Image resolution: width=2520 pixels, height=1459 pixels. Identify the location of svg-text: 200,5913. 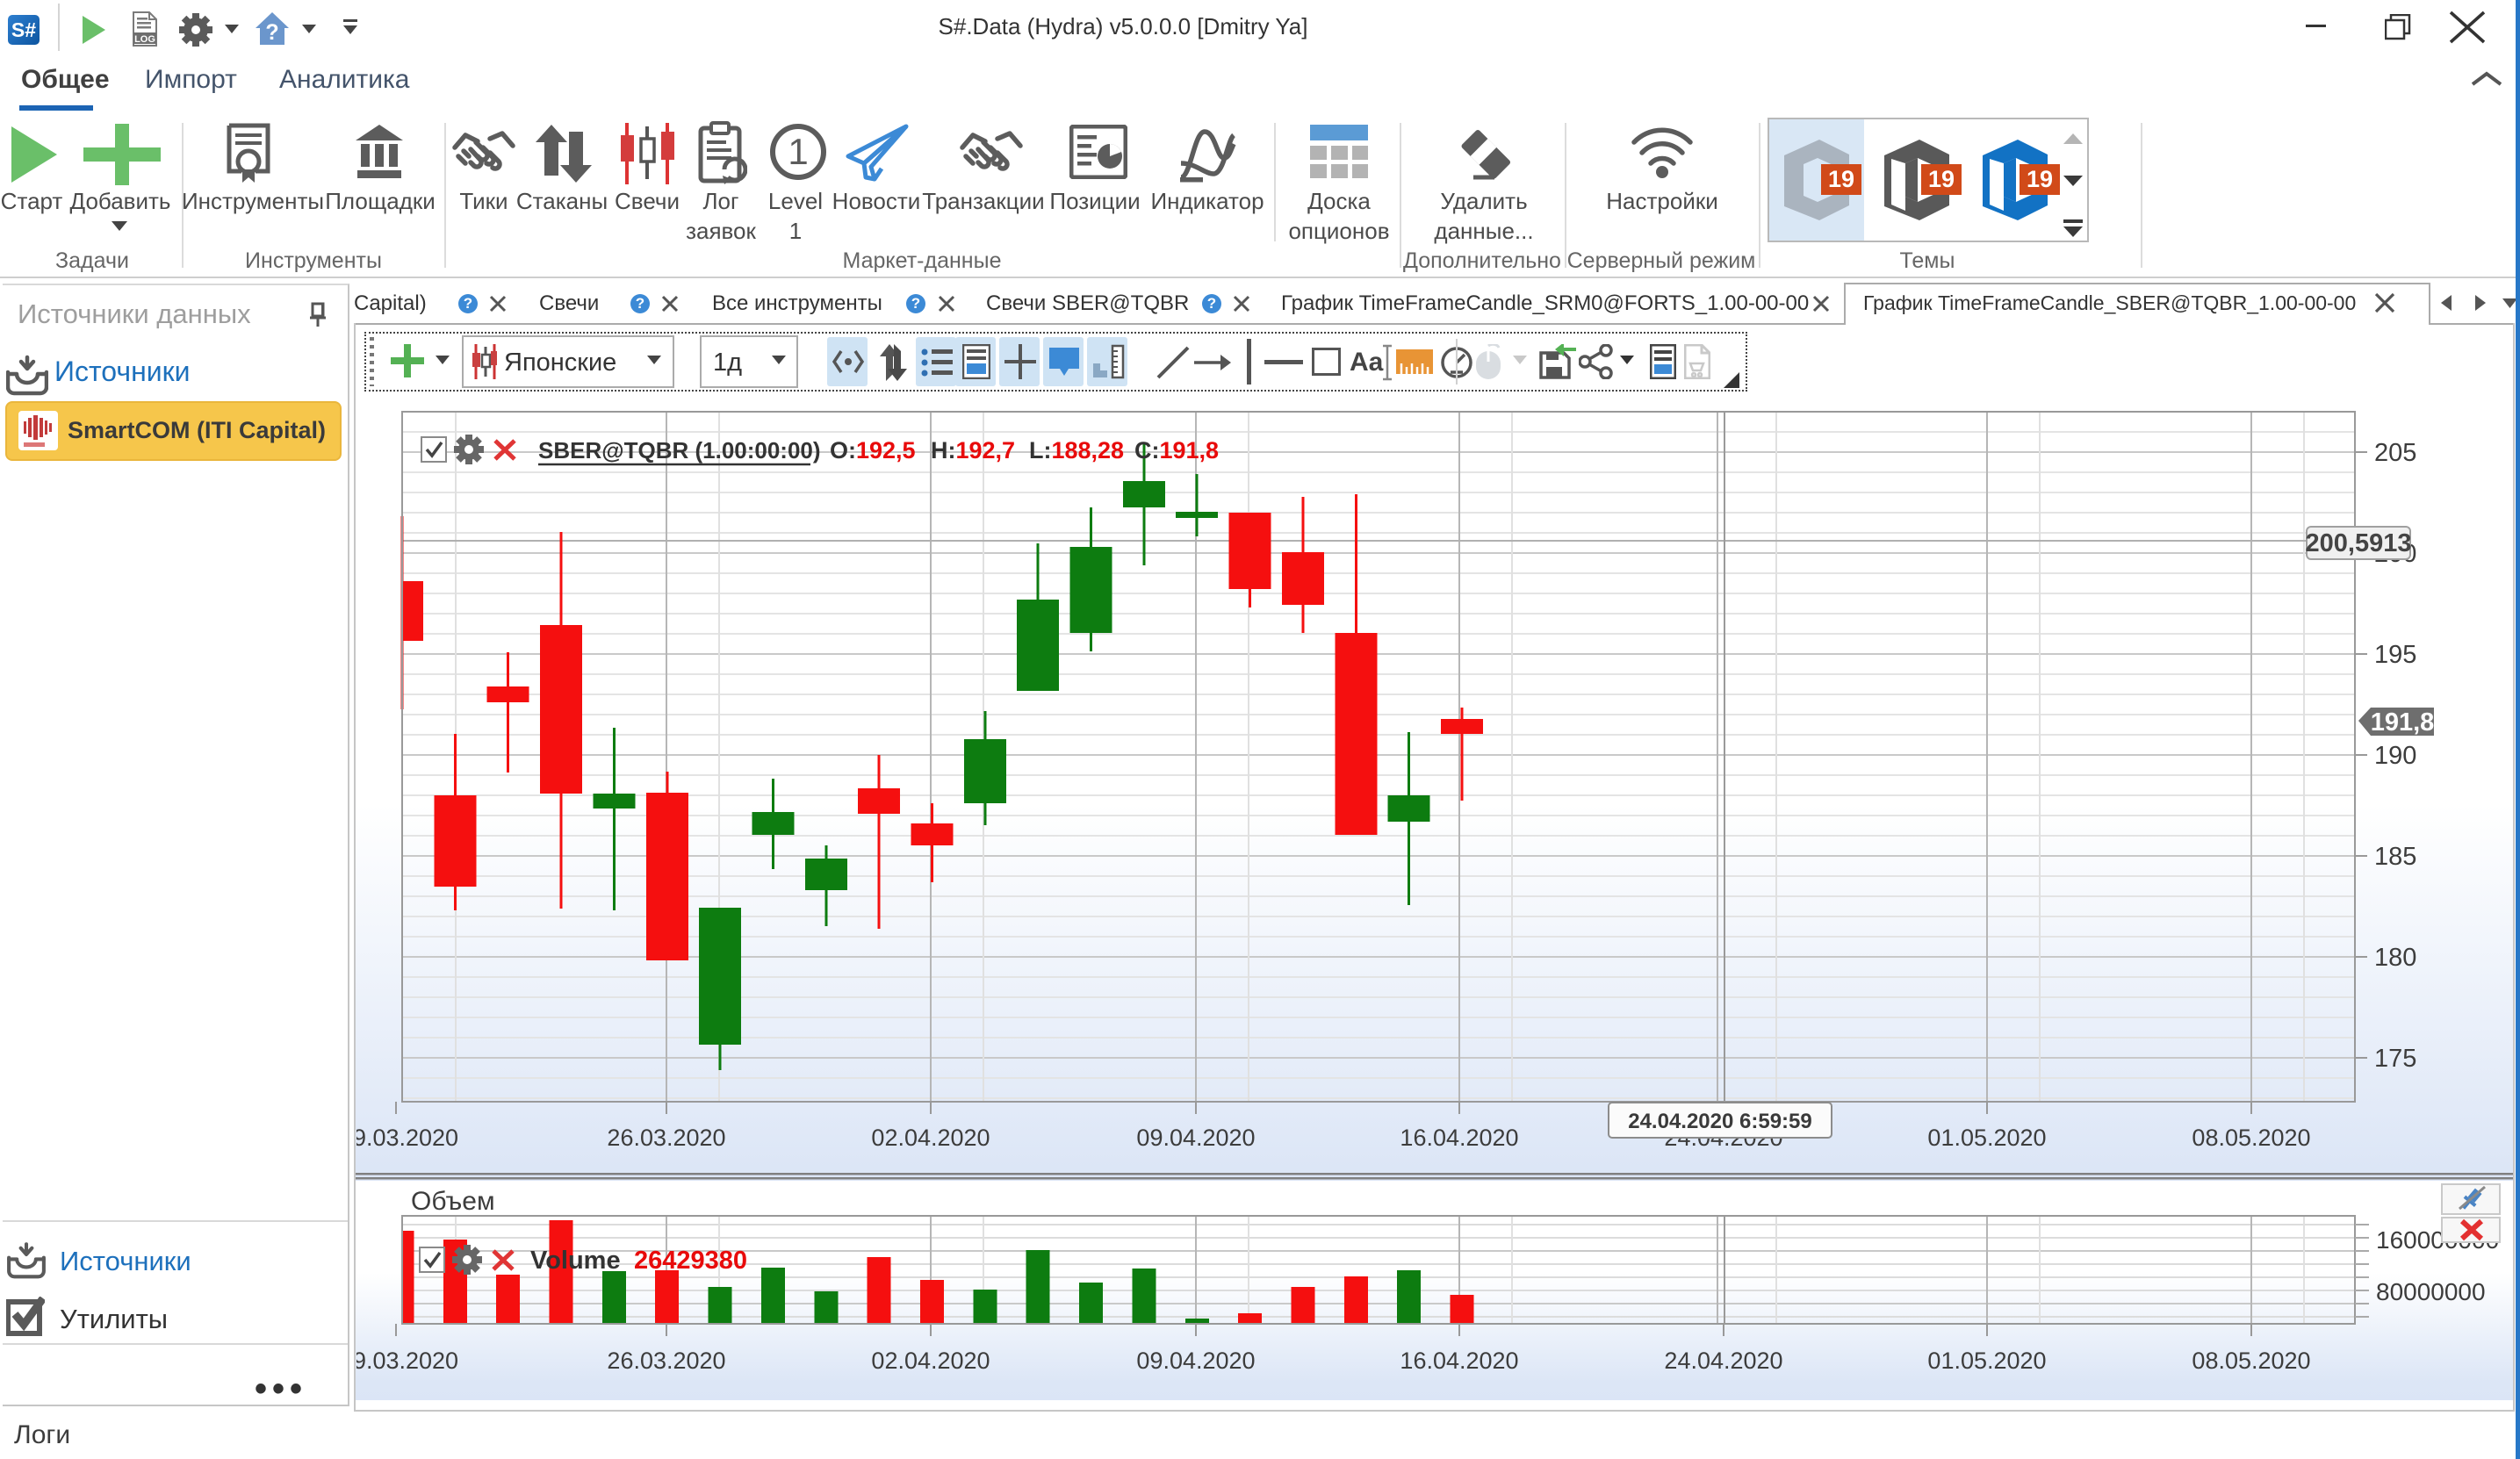
(2359, 543).